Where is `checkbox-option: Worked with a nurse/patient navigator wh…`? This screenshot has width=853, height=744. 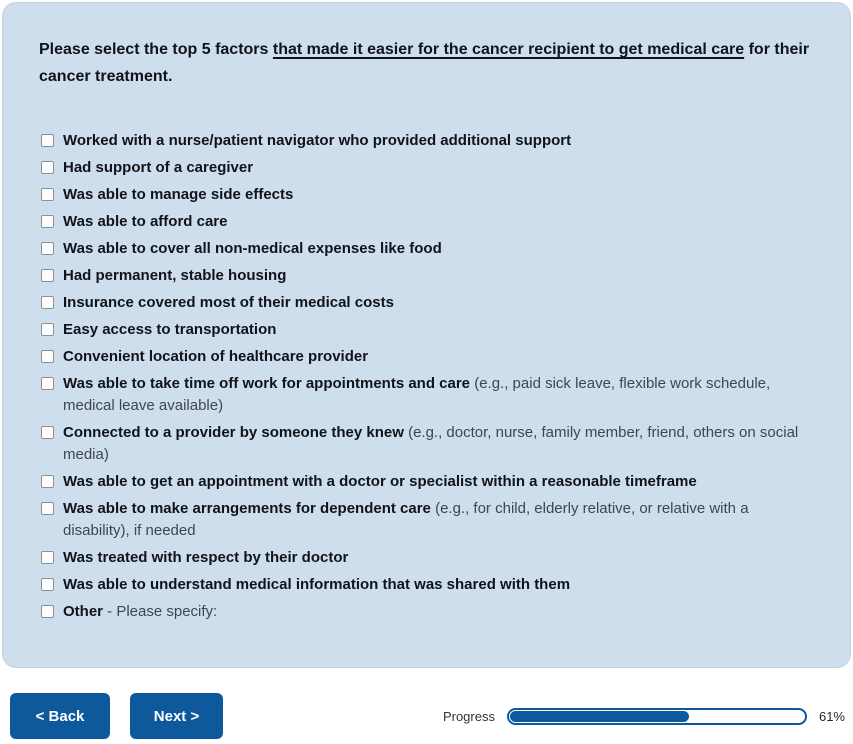
checkbox-option: Worked with a nurse/patient navigator wh… is located at coordinates (424, 141).